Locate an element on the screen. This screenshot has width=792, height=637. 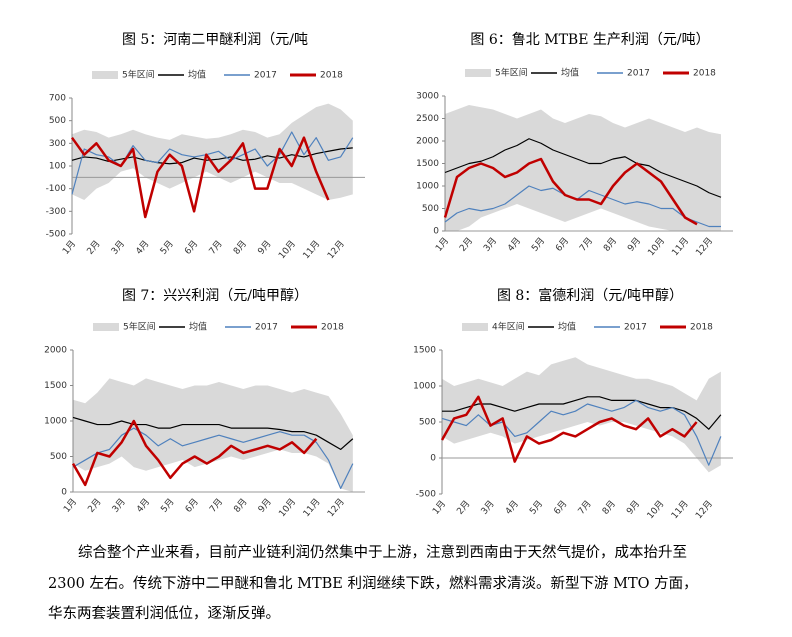
y-tick-label: 3000 is located at coordinates (427, 97).